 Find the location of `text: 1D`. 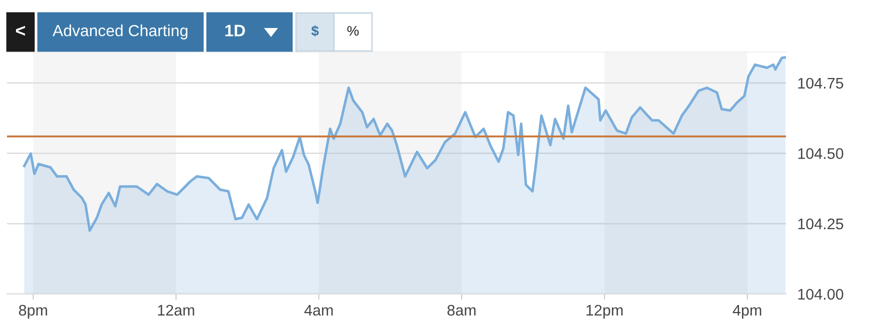

text: 1D is located at coordinates (235, 30).